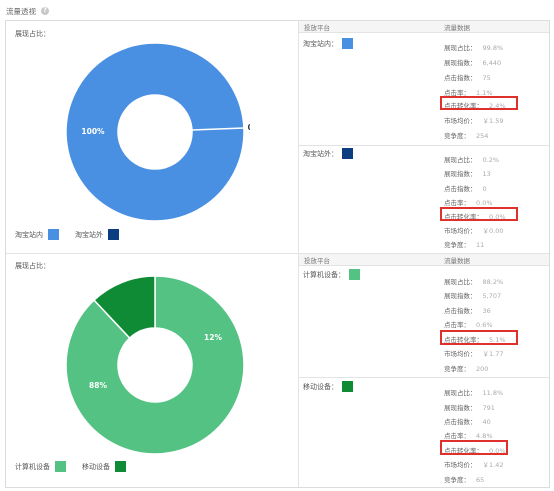 This screenshot has height=491, width=554. What do you see at coordinates (464, 245) in the screenshot?
I see `metric-row: 竞争度： 11` at bounding box center [464, 245].